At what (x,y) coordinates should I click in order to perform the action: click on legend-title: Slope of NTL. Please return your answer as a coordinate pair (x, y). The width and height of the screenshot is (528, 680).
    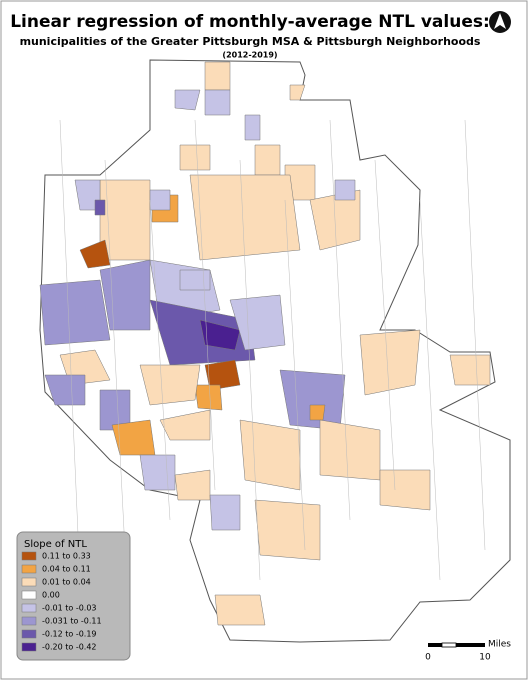
    Looking at the image, I should click on (55, 544).